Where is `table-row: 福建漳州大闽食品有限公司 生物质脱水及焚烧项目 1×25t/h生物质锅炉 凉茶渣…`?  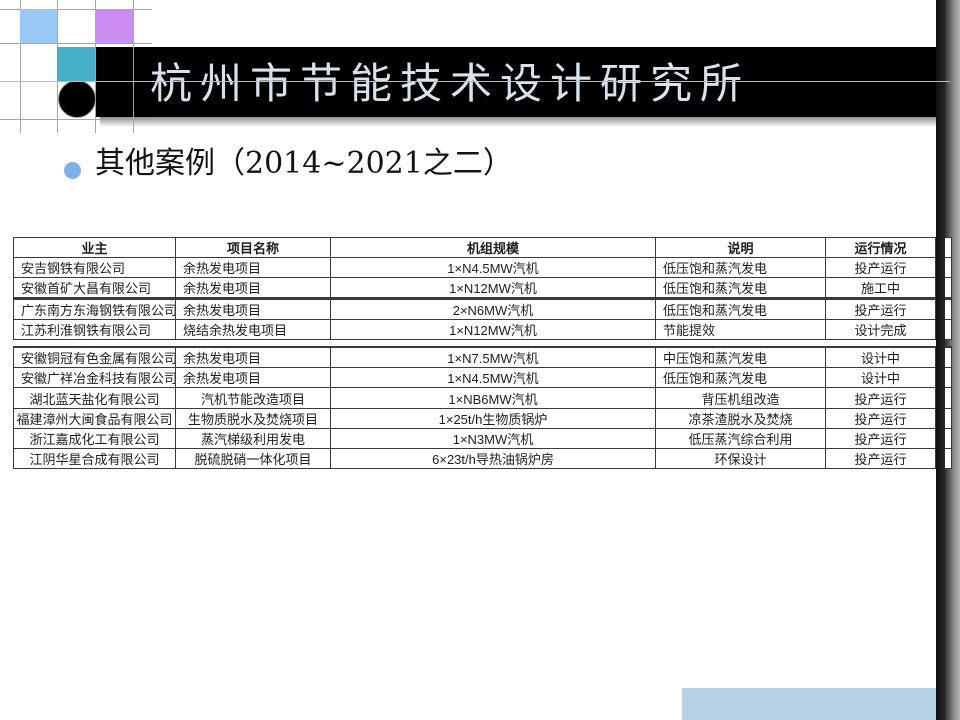 table-row: 福建漳州大闽食品有限公司 生物质脱水及焚烧项目 1×25t/h生物质锅炉 凉茶渣… is located at coordinates (482, 418).